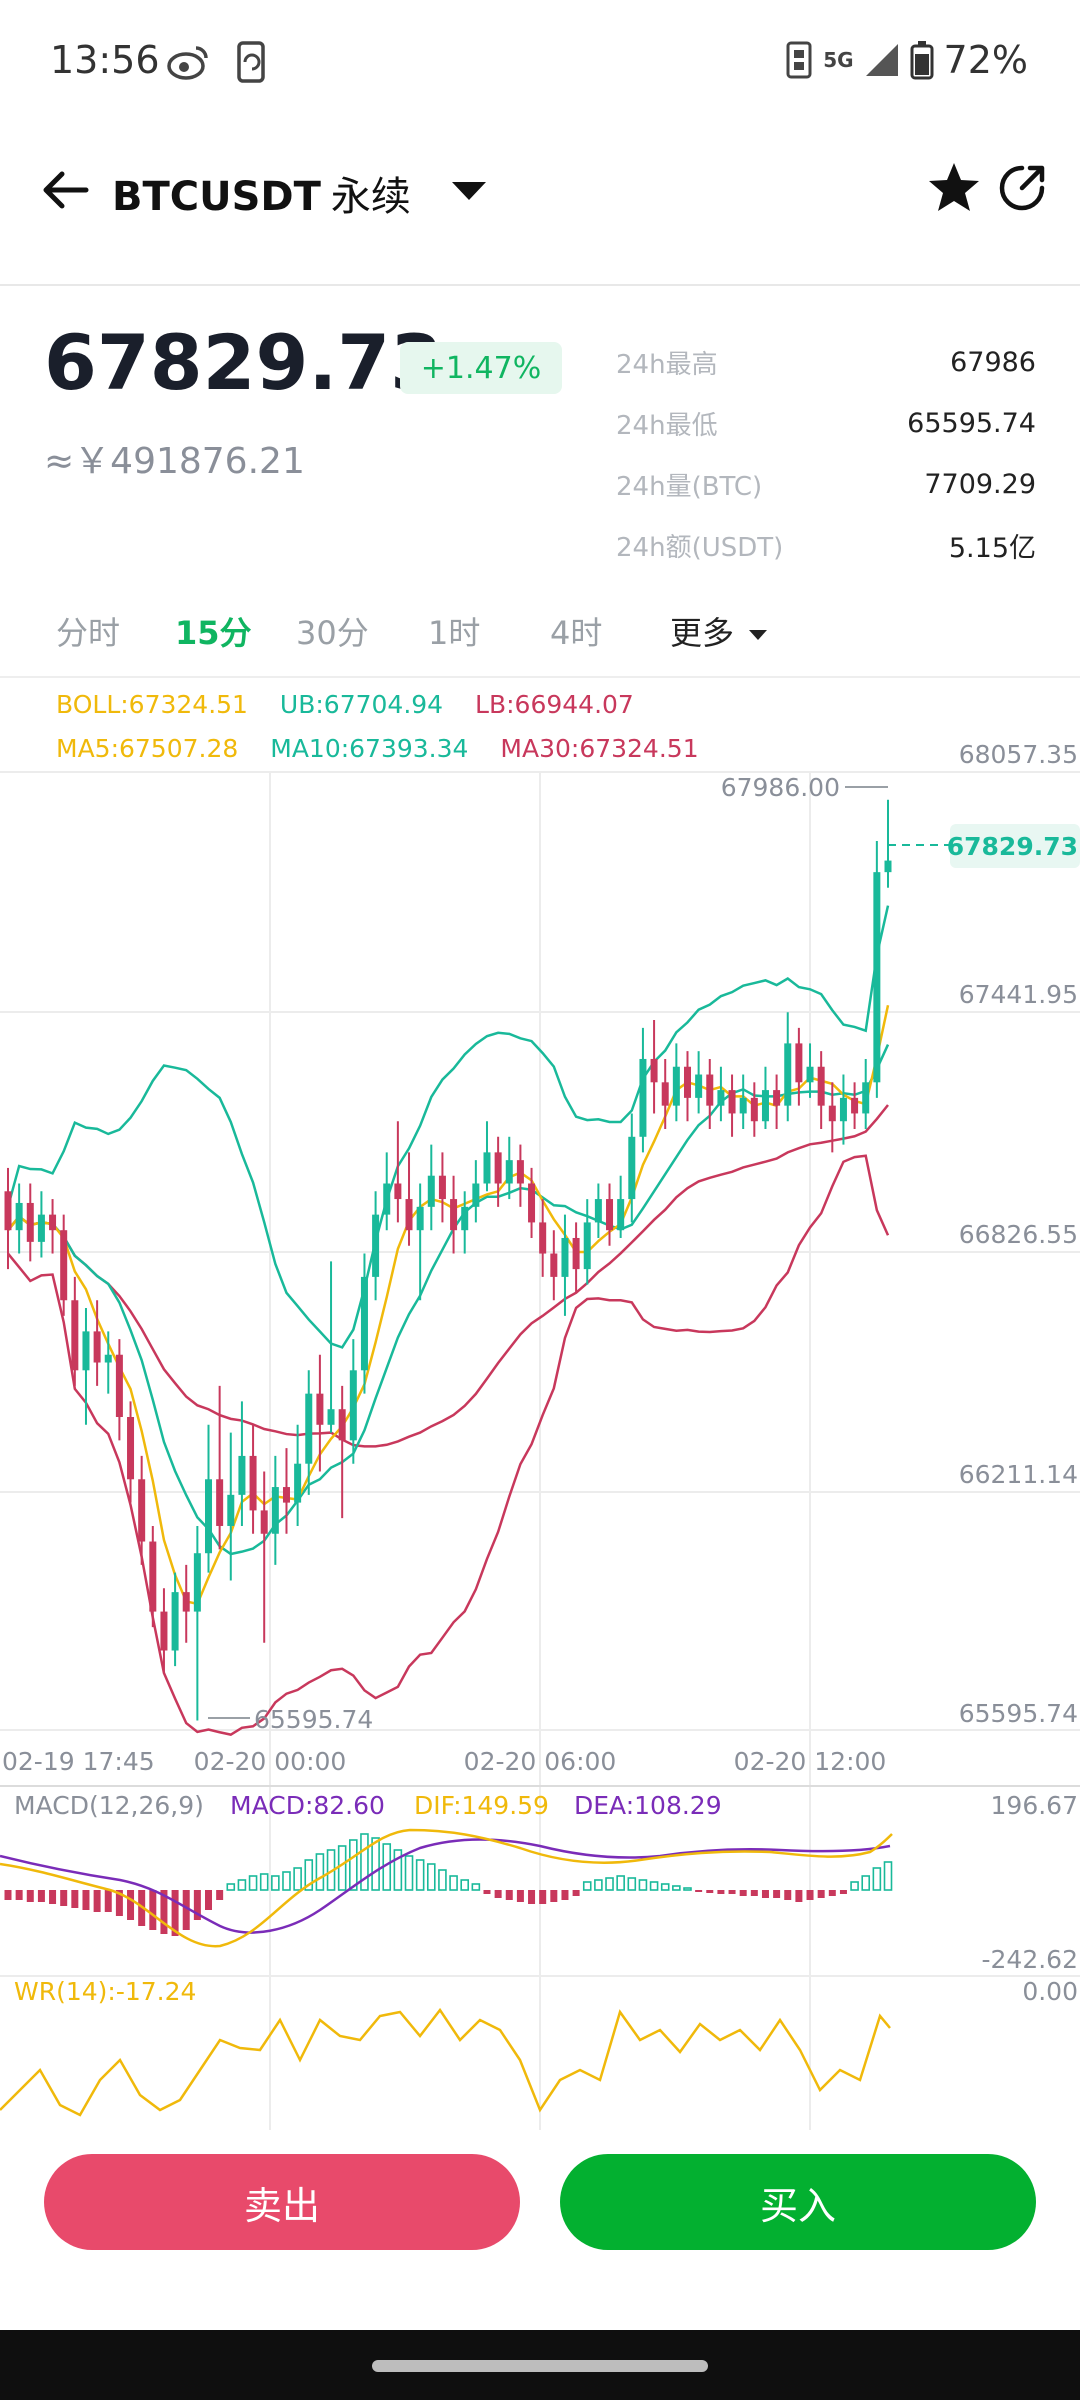 The height and width of the screenshot is (2400, 1080). I want to click on tab-30m: 30分, so click(332, 633).